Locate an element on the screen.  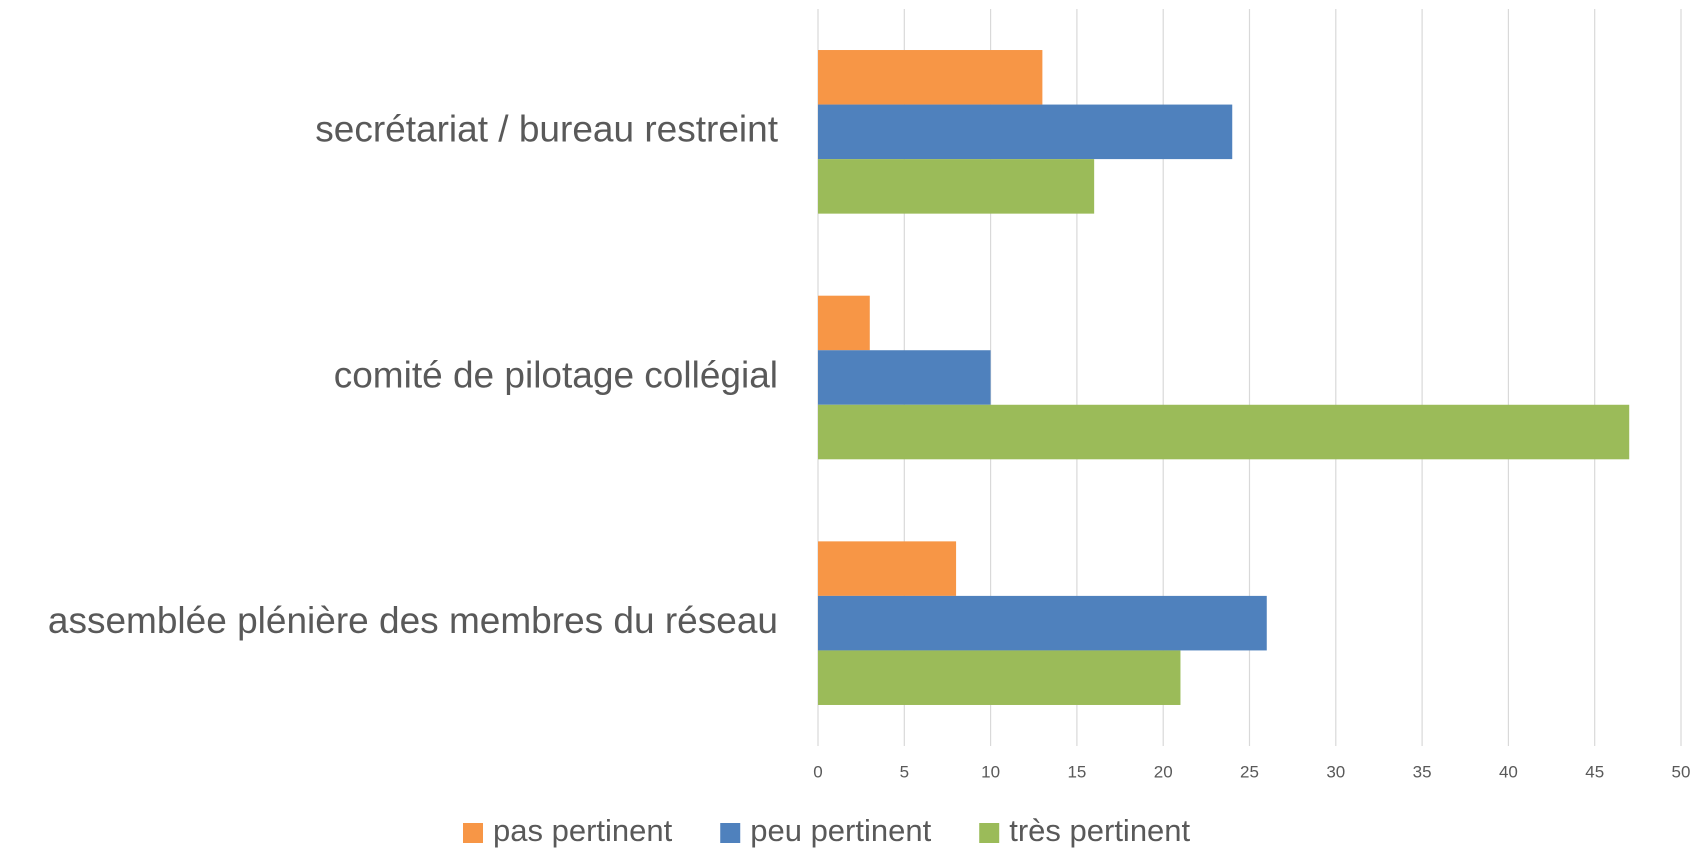
x-tick-label: 0 is located at coordinates (817, 771).